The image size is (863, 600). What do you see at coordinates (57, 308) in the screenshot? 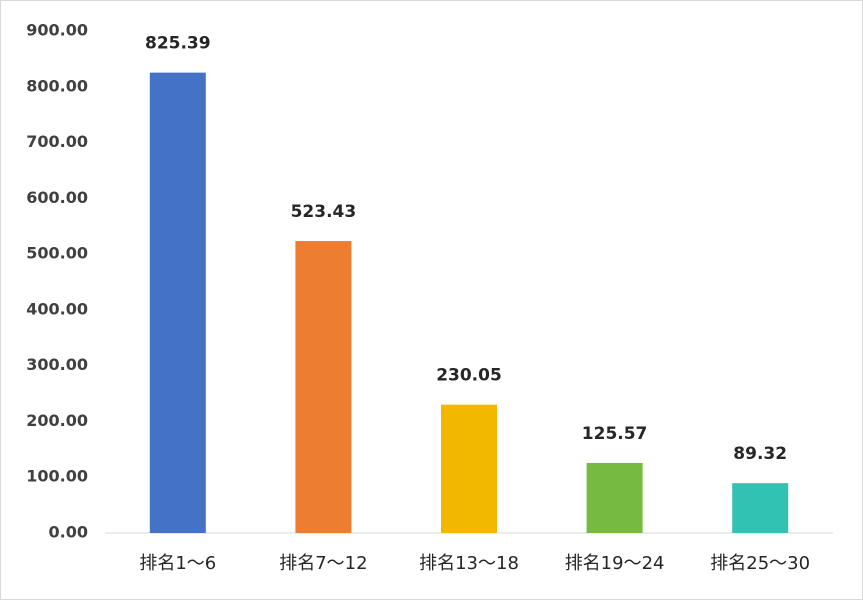
I see `y-tick-label: 400.00` at bounding box center [57, 308].